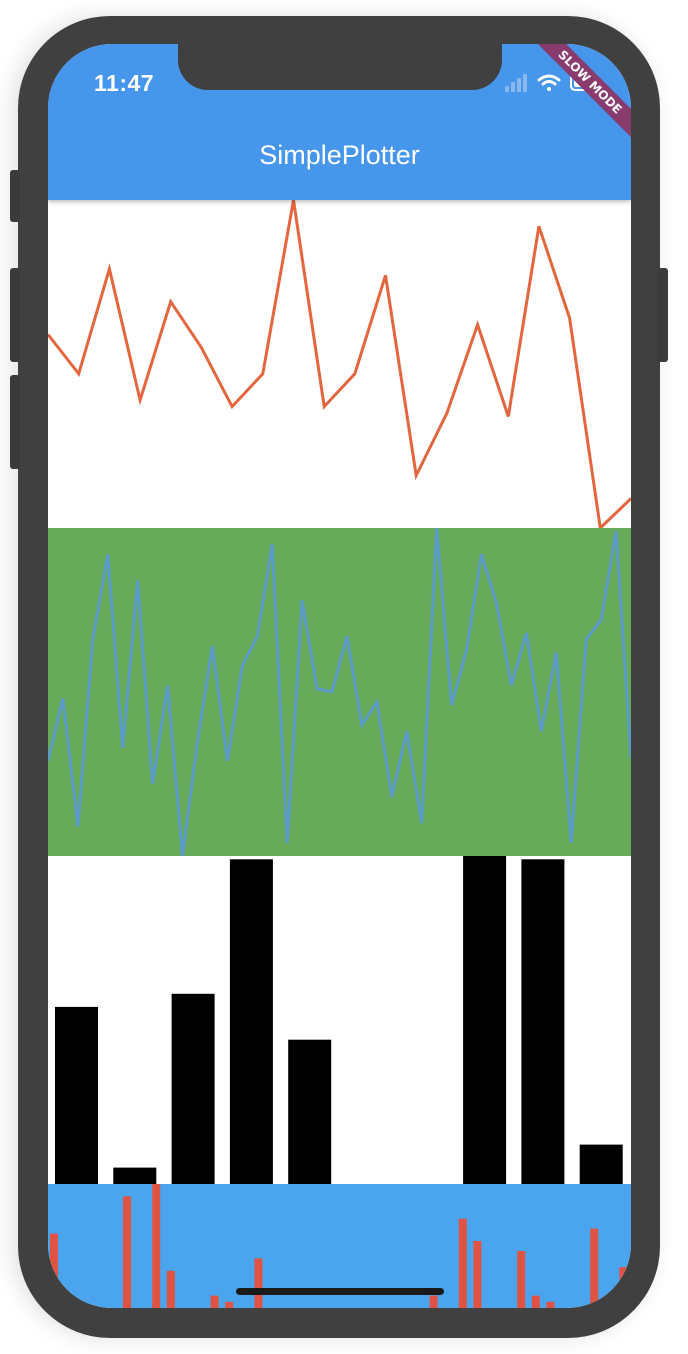 This screenshot has height=1354, width=688. I want to click on app-title: SimplePlotter, so click(339, 155).